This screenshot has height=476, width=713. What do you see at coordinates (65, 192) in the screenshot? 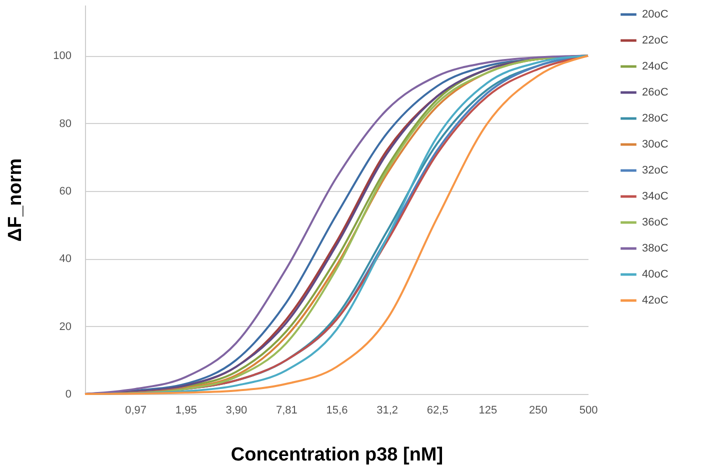
I see `y-tick-label: 60` at bounding box center [65, 192].